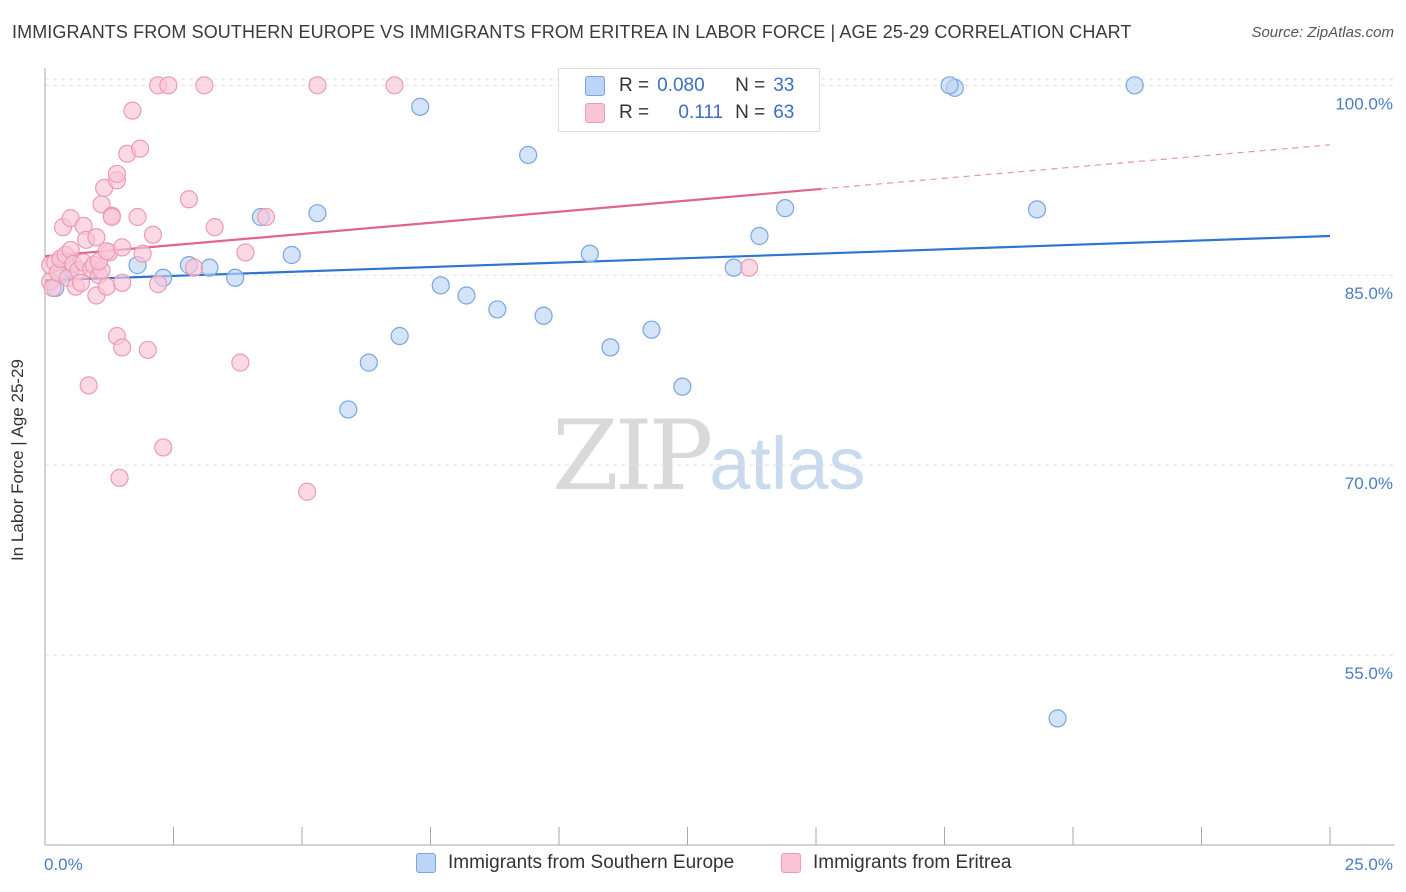  I want to click on watermark: ZIPatlas, so click(709, 456).